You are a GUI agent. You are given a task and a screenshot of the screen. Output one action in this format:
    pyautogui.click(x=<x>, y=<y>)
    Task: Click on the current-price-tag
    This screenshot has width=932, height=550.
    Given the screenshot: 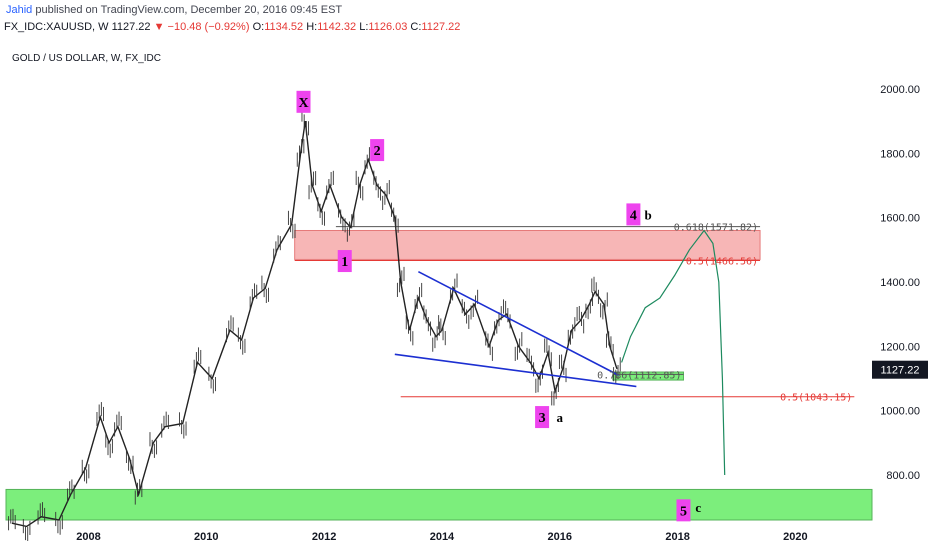 What is the action you would take?
    pyautogui.click(x=900, y=369)
    